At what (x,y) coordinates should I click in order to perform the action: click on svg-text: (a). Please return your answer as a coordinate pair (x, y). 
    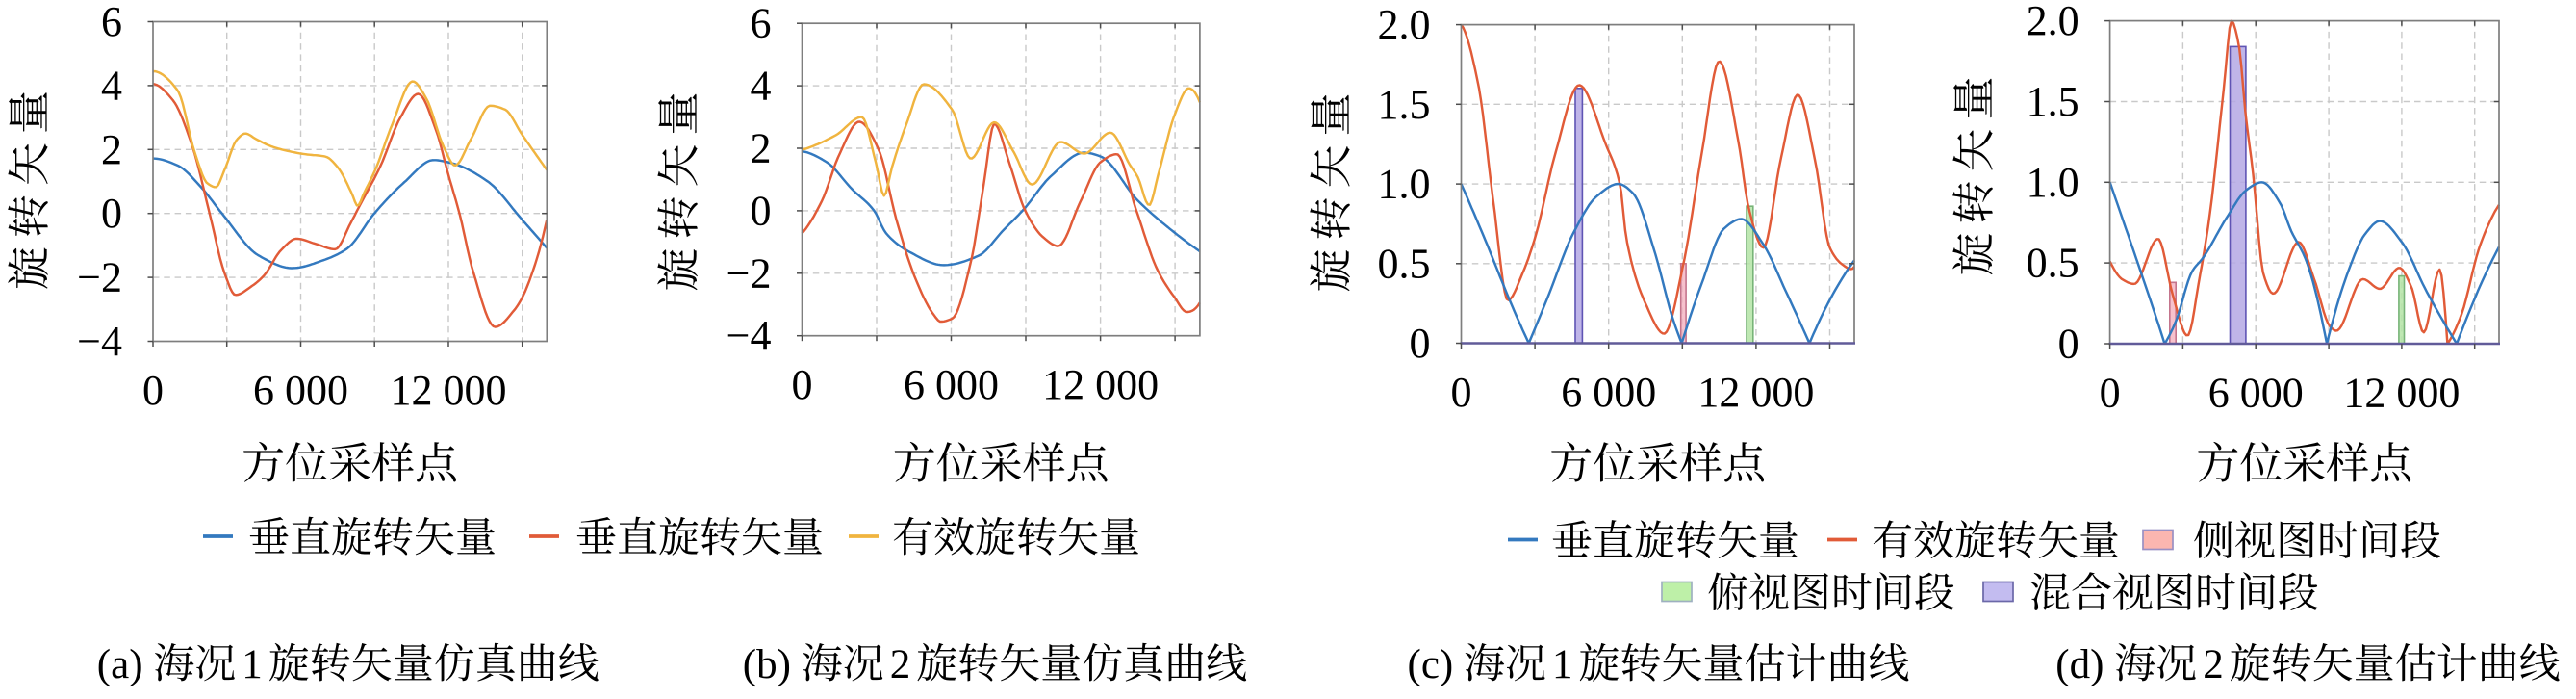
    Looking at the image, I should click on (125, 664).